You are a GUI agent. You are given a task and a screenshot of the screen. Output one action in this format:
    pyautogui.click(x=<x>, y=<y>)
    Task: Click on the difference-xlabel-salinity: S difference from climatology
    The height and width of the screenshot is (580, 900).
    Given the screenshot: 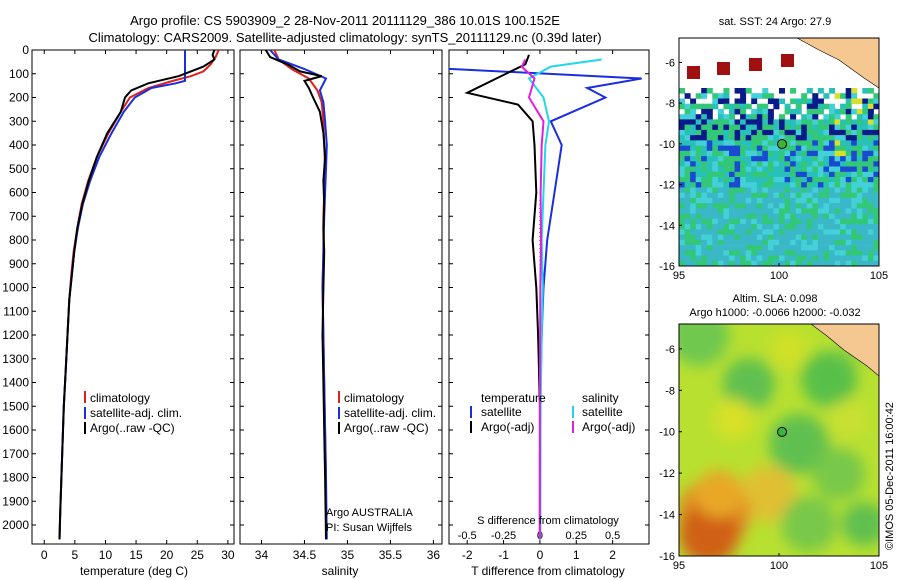 What is the action you would take?
    pyautogui.click(x=548, y=521)
    